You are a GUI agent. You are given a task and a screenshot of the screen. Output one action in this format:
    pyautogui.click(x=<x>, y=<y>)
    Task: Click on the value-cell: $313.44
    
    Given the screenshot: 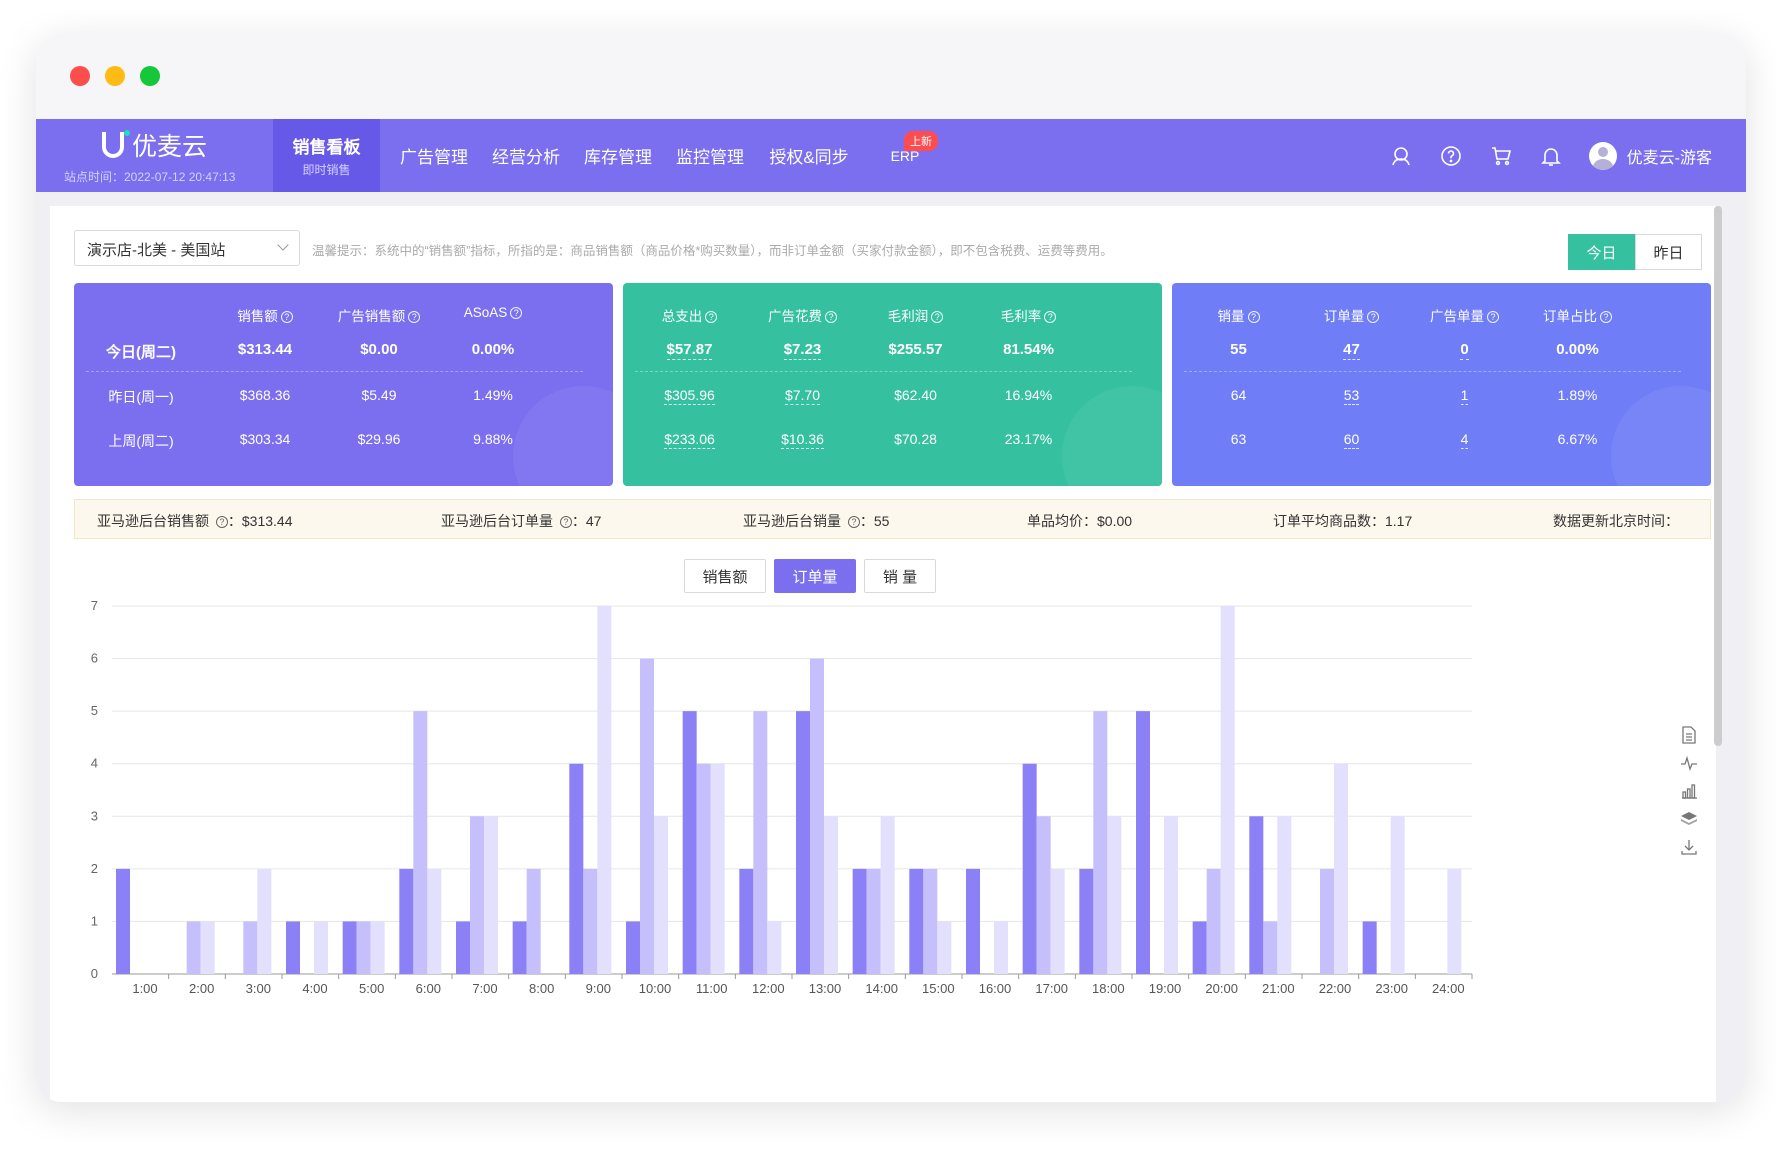 What is the action you would take?
    pyautogui.click(x=265, y=349)
    